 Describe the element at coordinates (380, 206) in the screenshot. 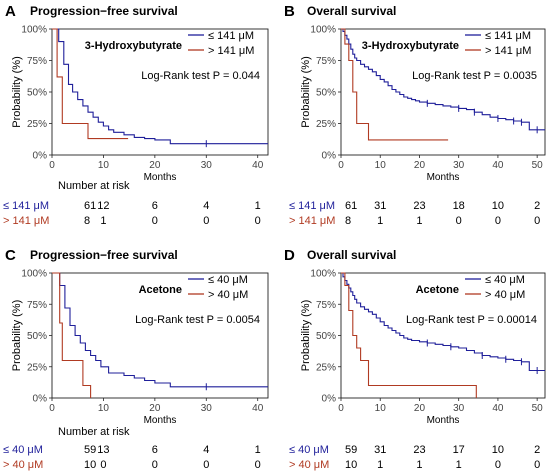

I see `risk-count: 31` at that location.